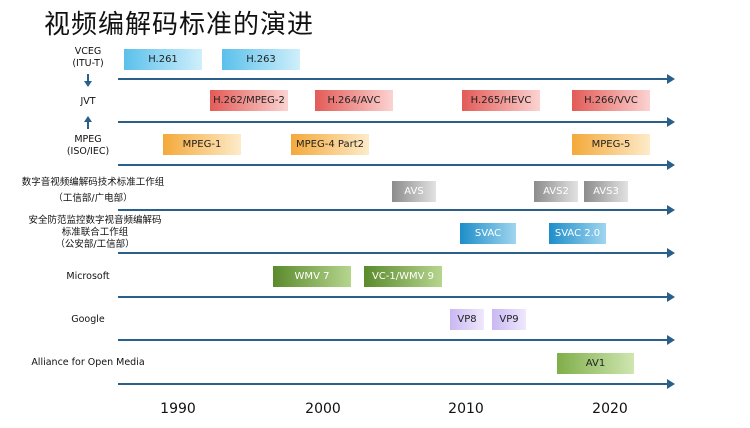 Image resolution: width=750 pixels, height=428 pixels. Describe the element at coordinates (323, 409) in the screenshot. I see `year-label-2000: 2000` at that location.